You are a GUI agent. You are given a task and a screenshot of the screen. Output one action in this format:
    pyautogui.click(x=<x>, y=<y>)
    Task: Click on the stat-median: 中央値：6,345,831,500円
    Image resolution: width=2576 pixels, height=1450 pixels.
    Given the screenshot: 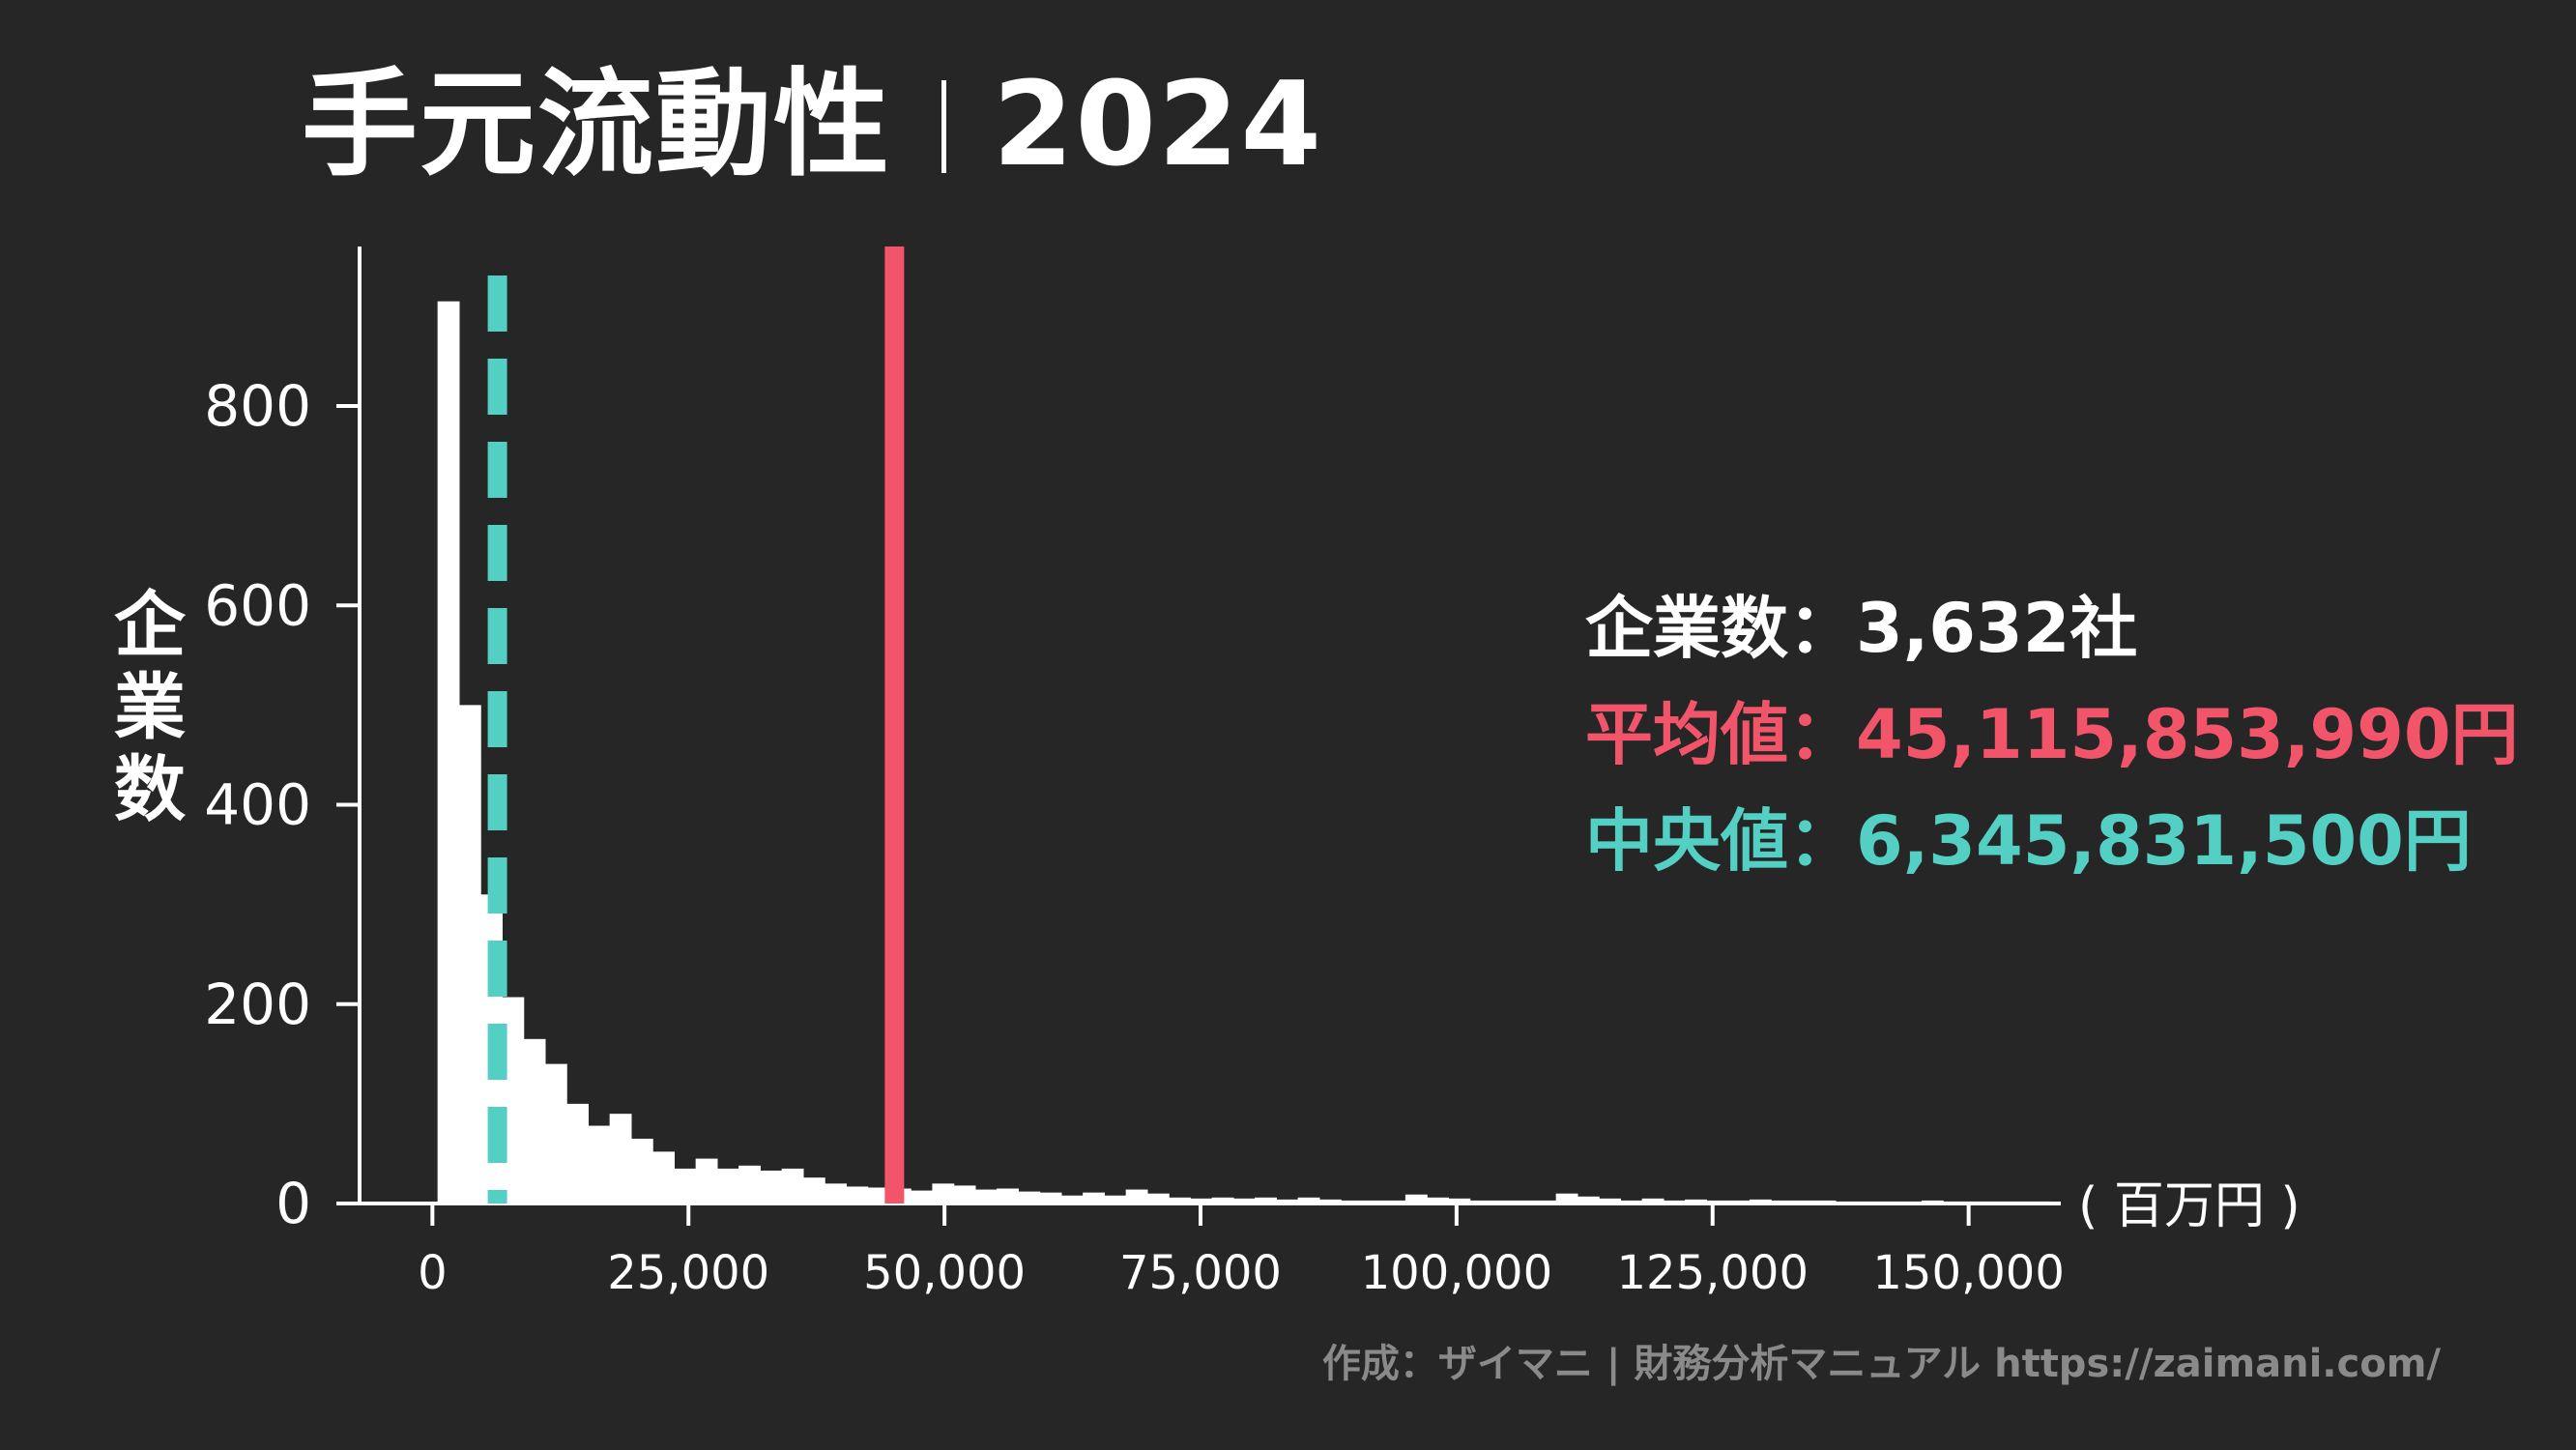 What is the action you would take?
    pyautogui.click(x=2052, y=841)
    